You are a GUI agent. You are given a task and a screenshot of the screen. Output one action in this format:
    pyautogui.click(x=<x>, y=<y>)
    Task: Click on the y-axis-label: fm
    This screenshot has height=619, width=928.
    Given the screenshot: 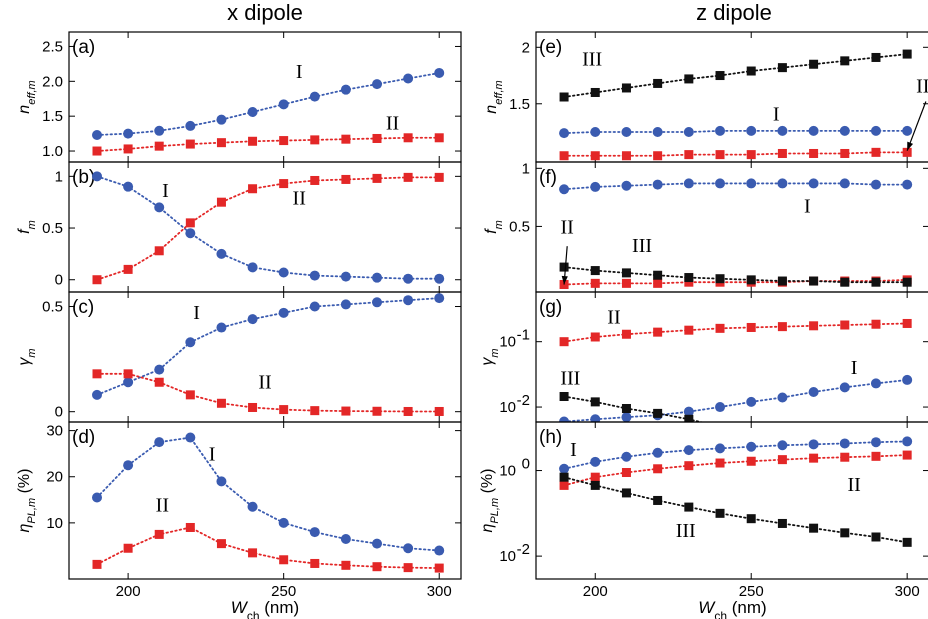 What is the action you would take?
    pyautogui.click(x=27, y=227)
    